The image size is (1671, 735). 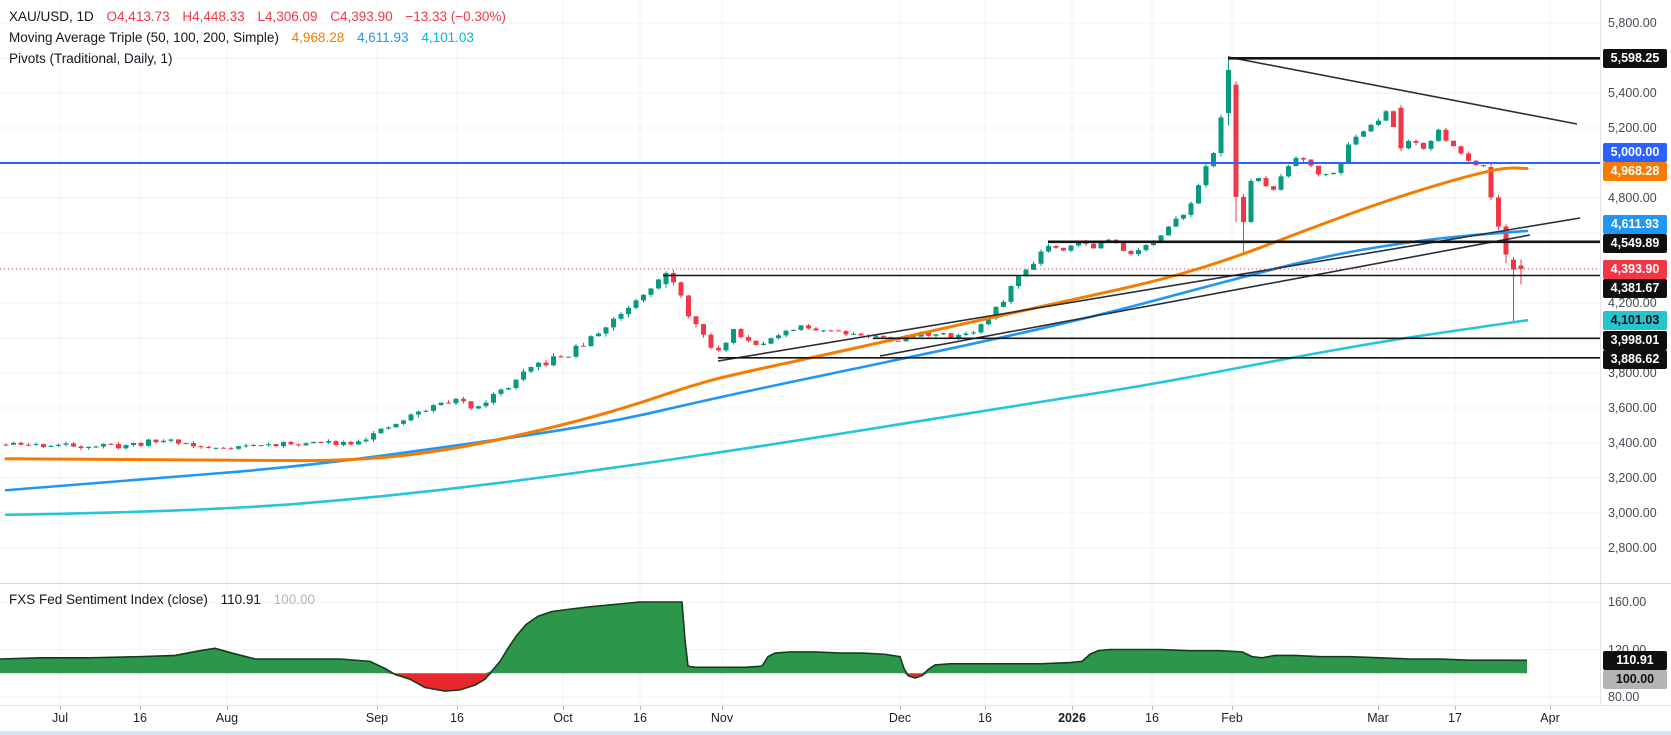 What do you see at coordinates (763, 682) in the screenshot?
I see `sentiment-area-below` at bounding box center [763, 682].